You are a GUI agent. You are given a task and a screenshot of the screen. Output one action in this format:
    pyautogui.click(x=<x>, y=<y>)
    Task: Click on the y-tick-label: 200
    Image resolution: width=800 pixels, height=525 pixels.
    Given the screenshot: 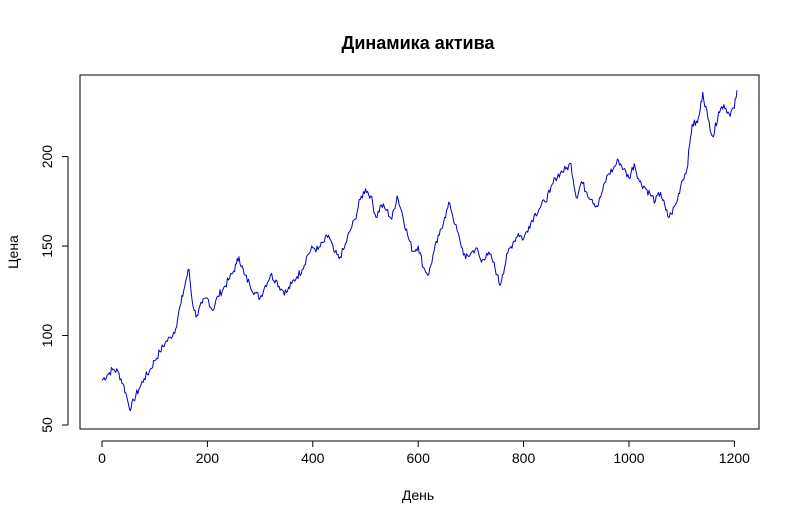 What is the action you would take?
    pyautogui.click(x=47, y=157)
    